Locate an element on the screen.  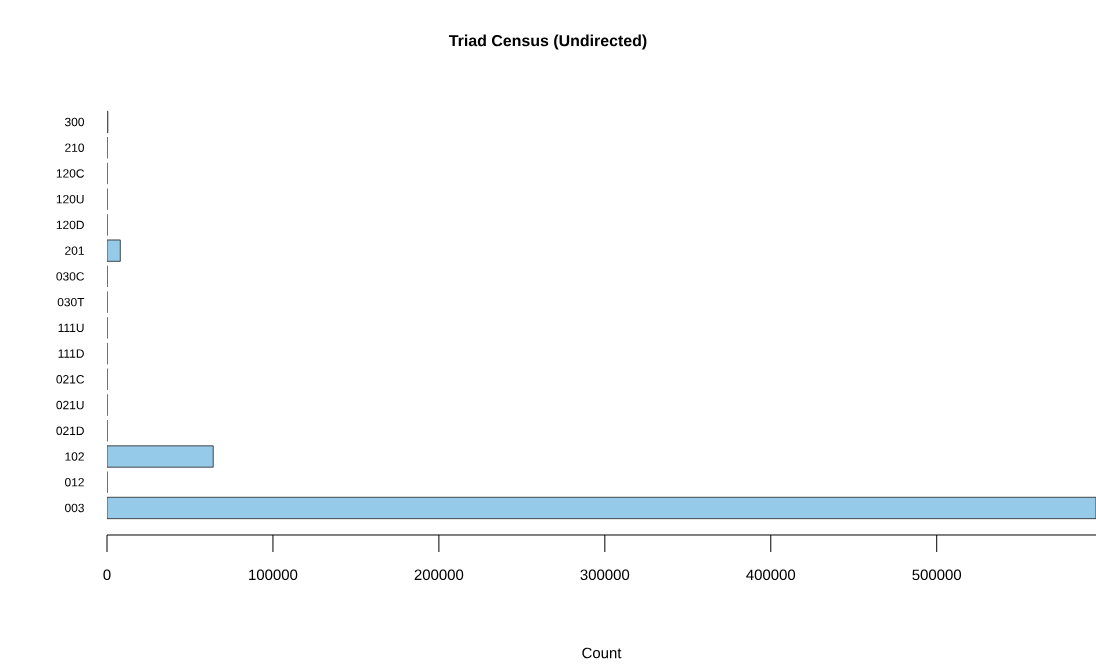
y-tick-label: 120U is located at coordinates (70, 199).